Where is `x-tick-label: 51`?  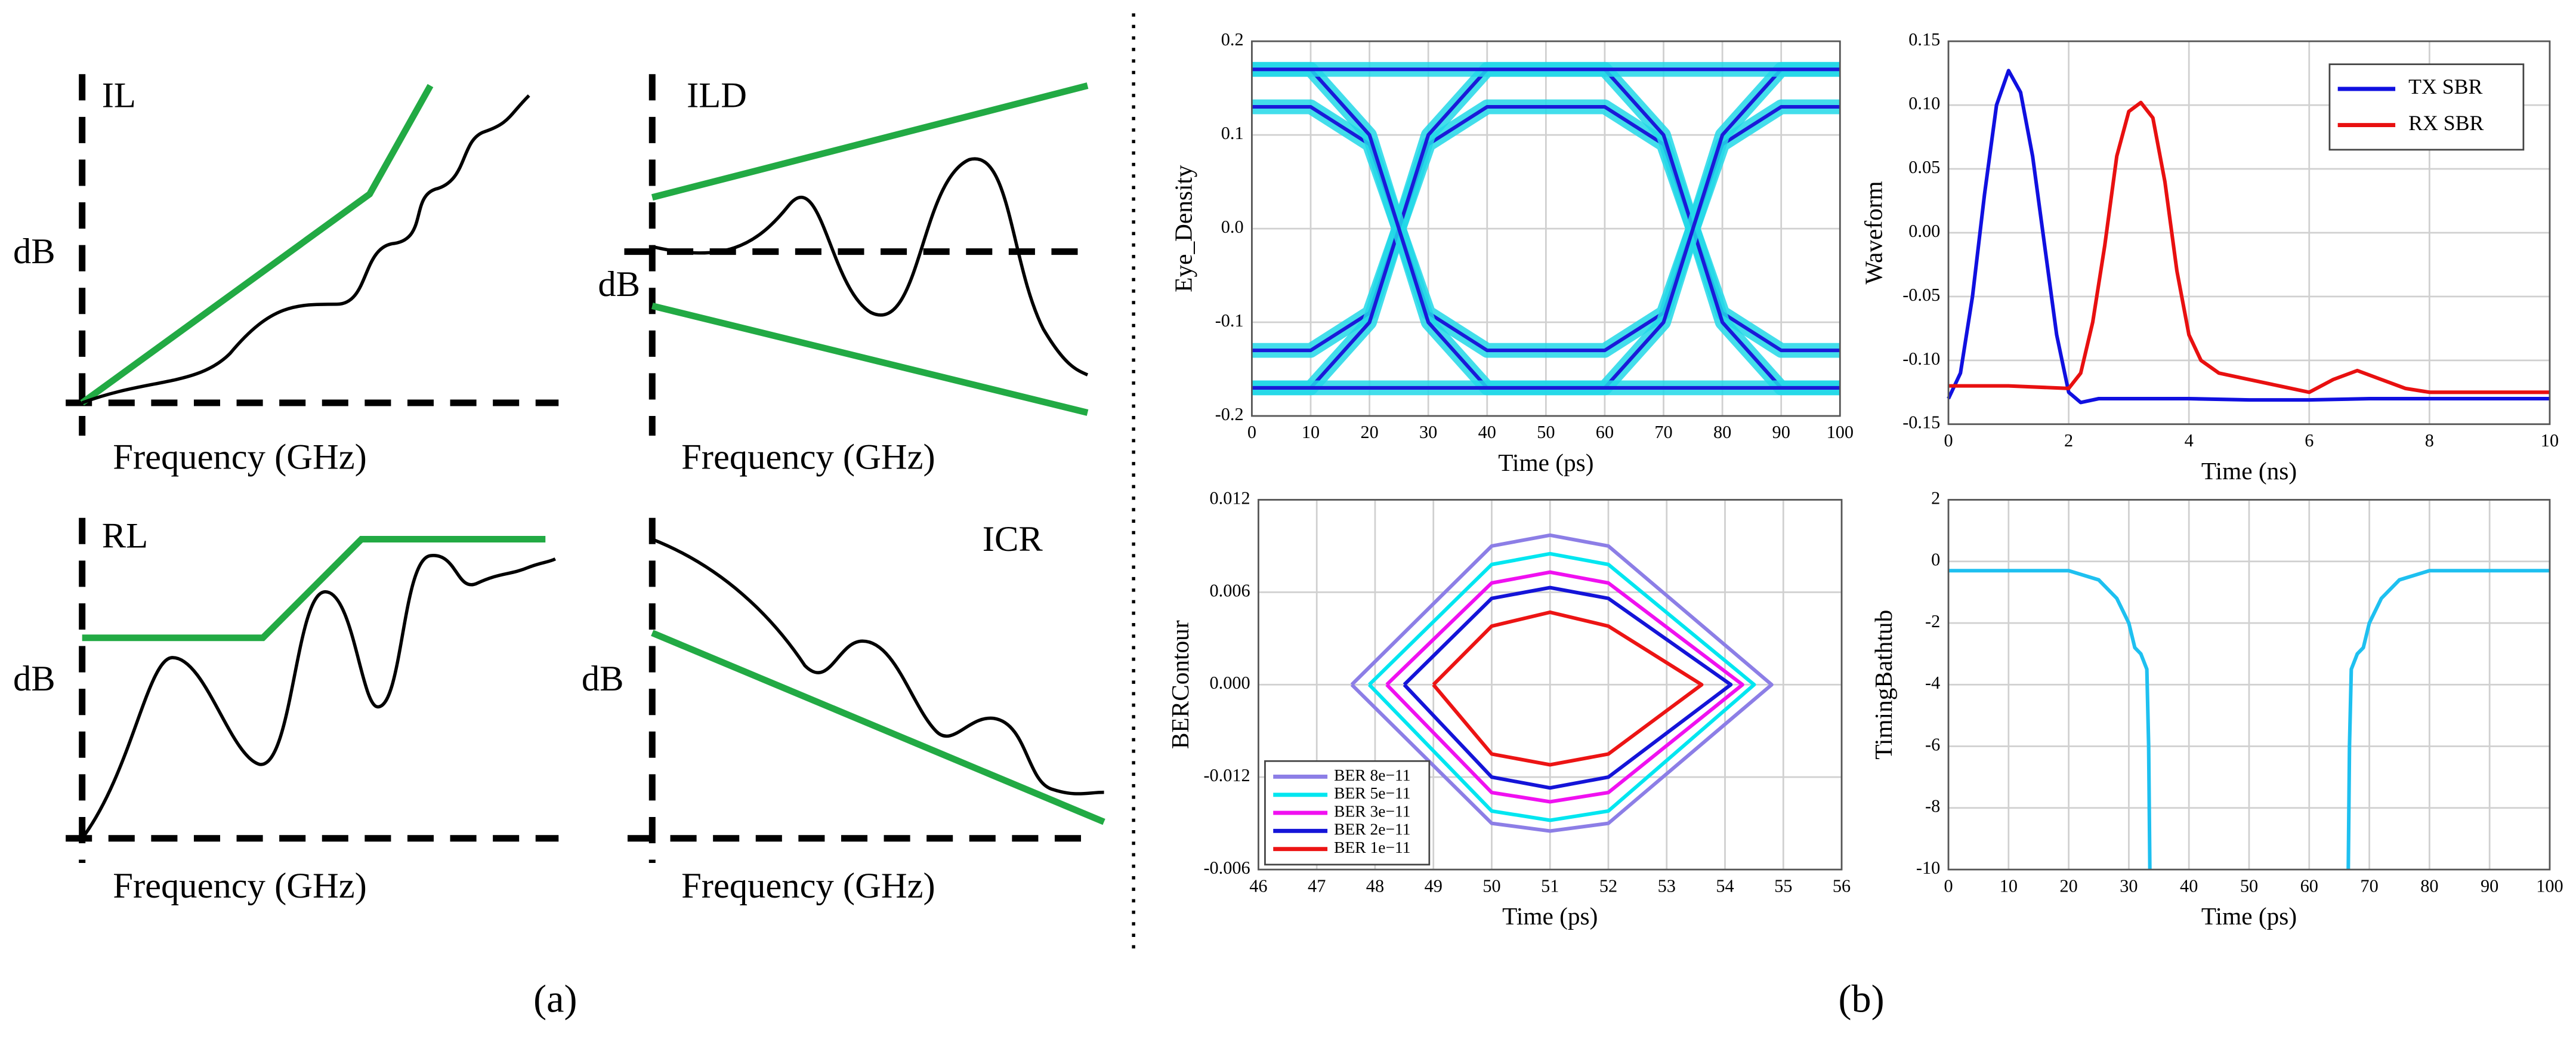 x-tick-label: 51 is located at coordinates (1550, 886).